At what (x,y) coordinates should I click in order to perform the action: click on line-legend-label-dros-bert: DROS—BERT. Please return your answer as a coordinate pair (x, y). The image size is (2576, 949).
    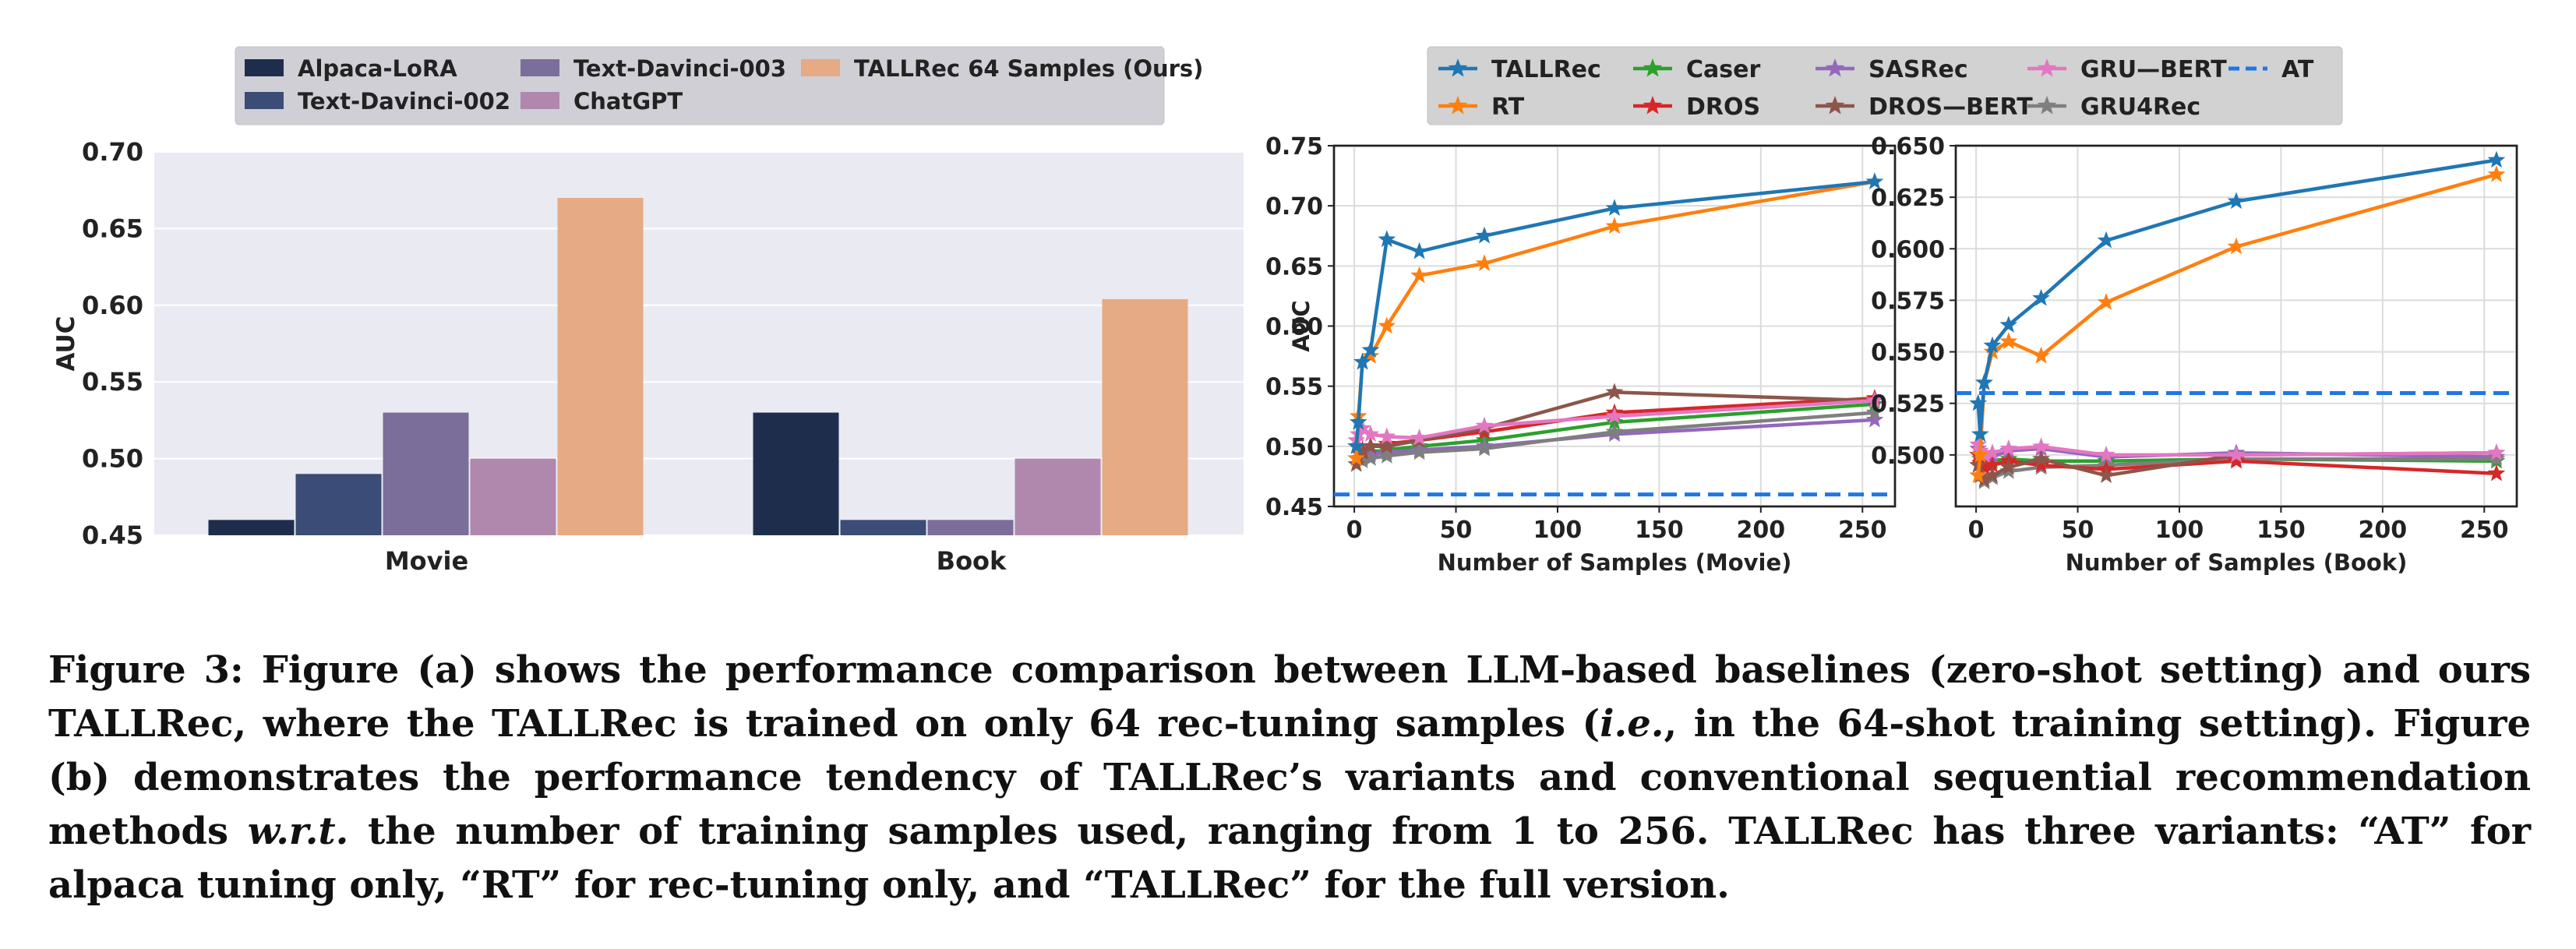
    Looking at the image, I should click on (1950, 107).